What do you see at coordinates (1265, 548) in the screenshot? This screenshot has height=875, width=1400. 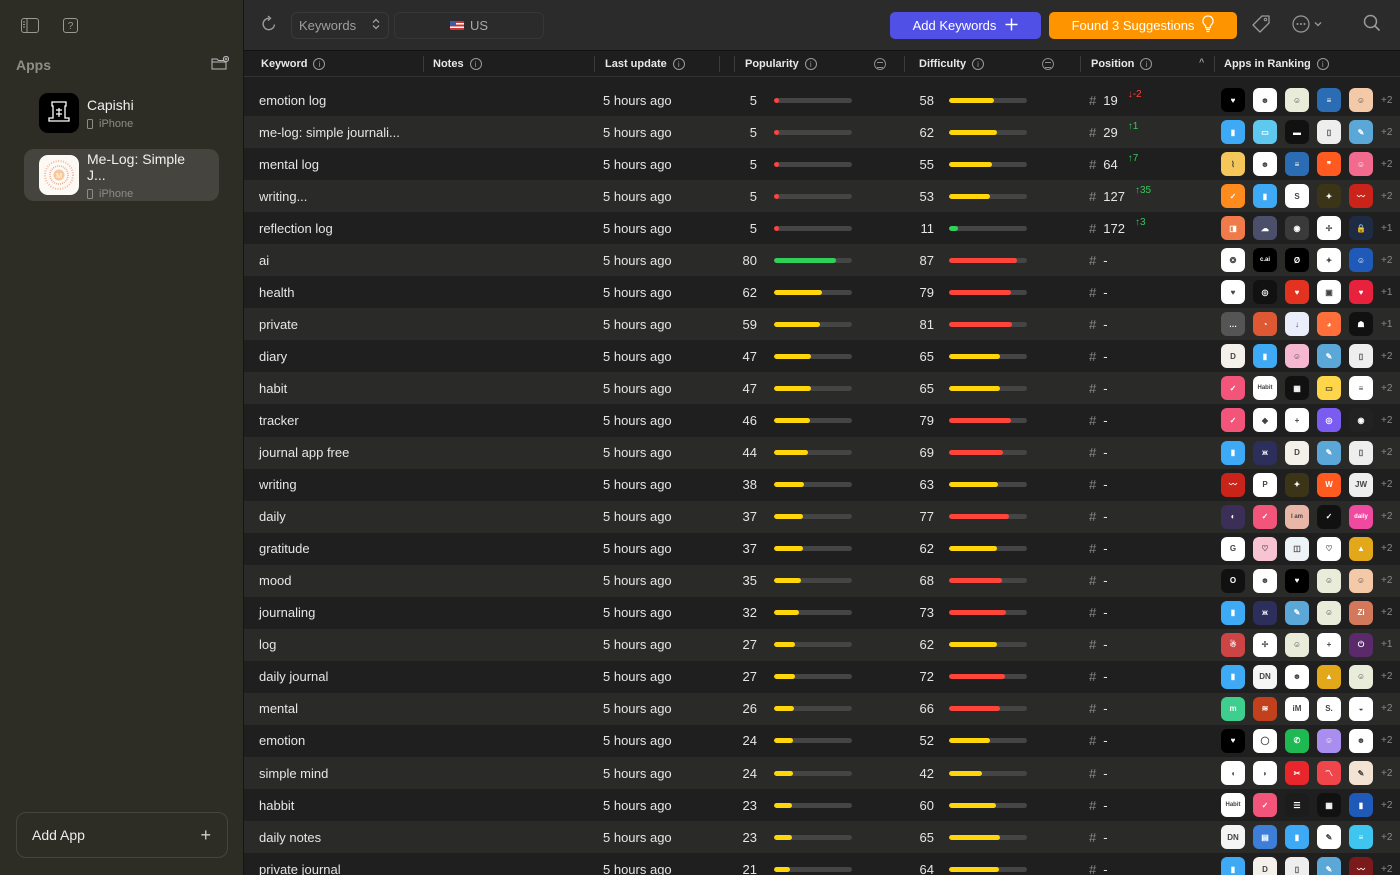 I see `ranking-app-icon: ♡` at bounding box center [1265, 548].